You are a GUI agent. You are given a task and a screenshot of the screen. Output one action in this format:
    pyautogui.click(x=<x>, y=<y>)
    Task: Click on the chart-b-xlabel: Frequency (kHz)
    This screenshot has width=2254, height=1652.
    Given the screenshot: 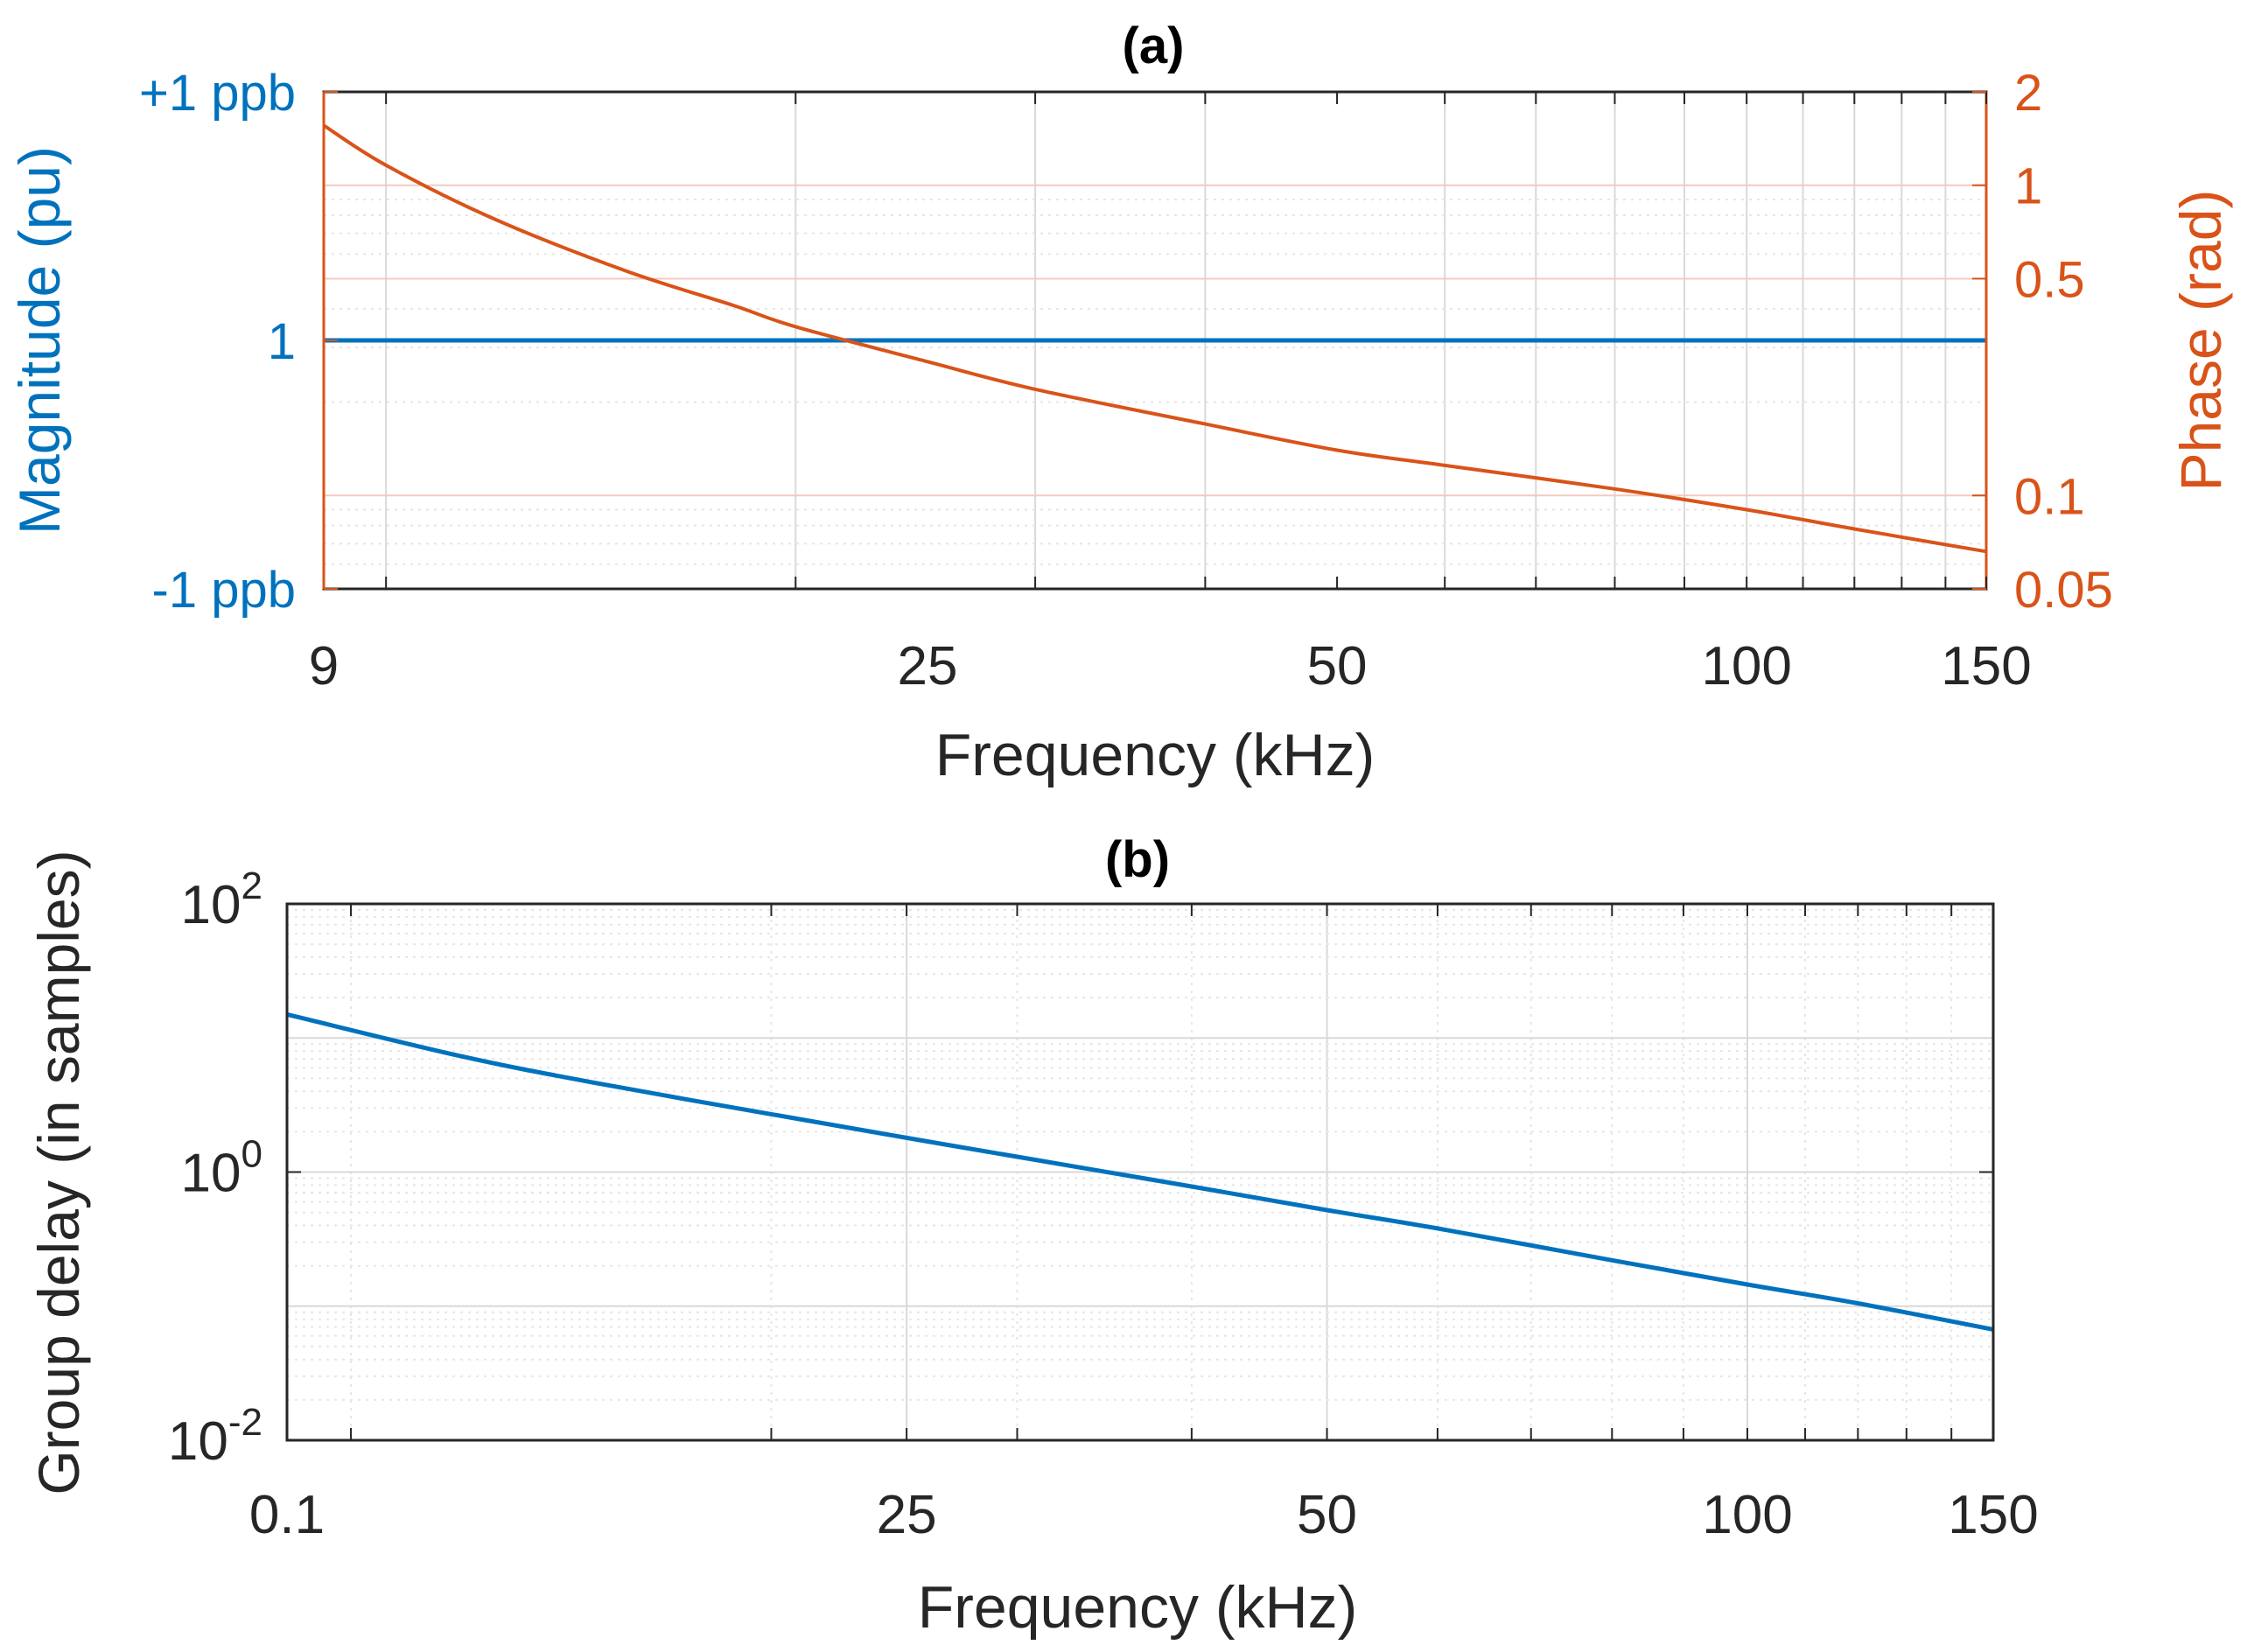 What is the action you would take?
    pyautogui.click(x=1138, y=1607)
    